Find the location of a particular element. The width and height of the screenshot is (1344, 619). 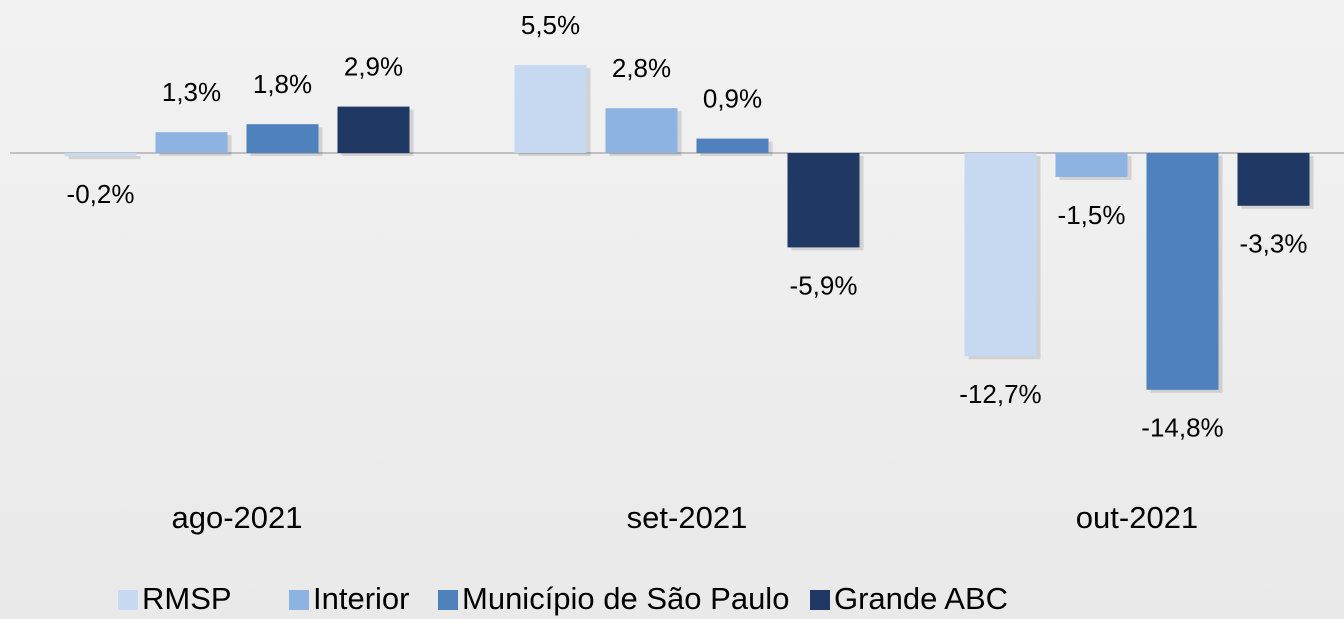

value-label: -12,7% is located at coordinates (1000, 394).